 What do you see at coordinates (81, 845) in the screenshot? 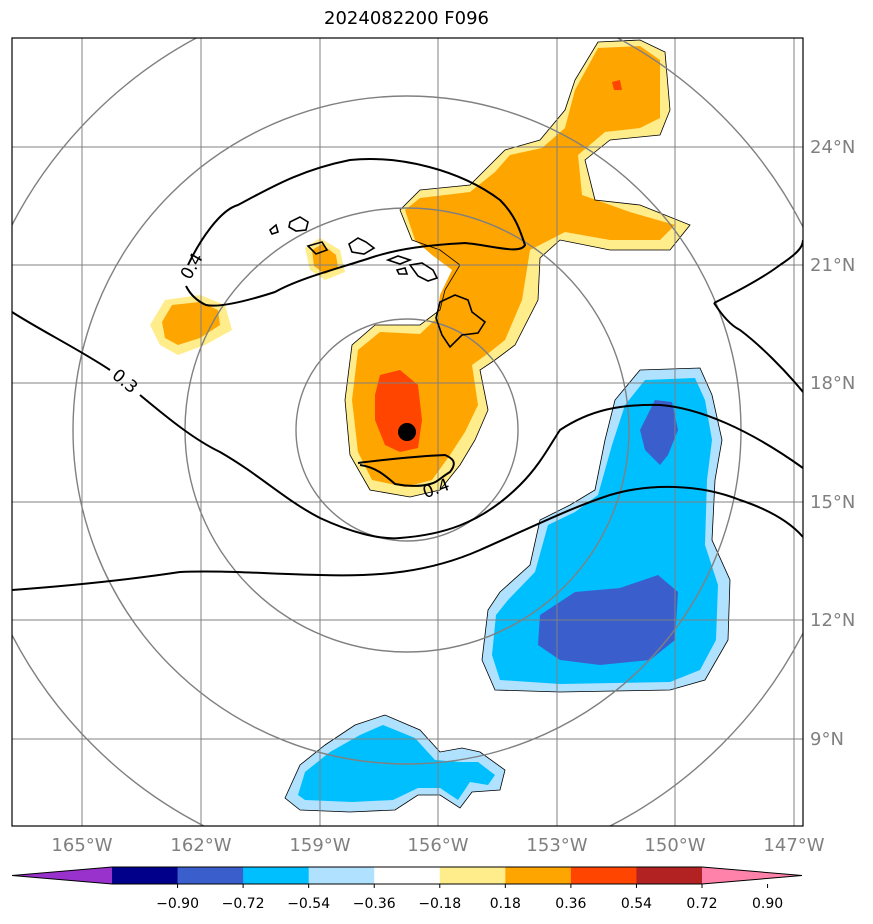
I see `lon-label: 165°W` at bounding box center [81, 845].